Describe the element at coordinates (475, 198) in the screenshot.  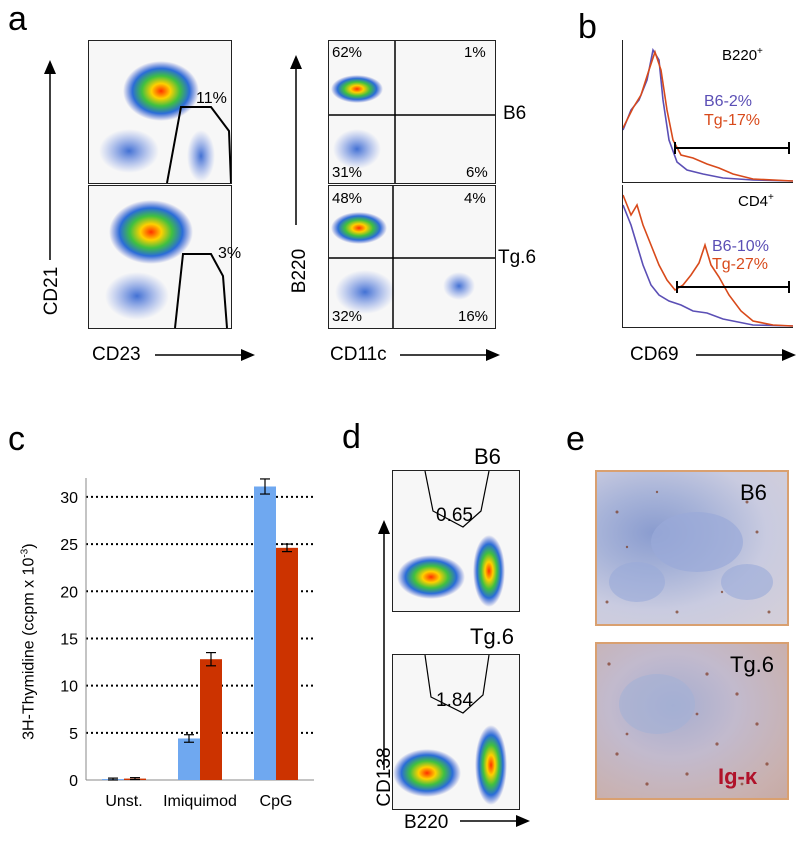
I see `tg-q-tr: 4%` at that location.